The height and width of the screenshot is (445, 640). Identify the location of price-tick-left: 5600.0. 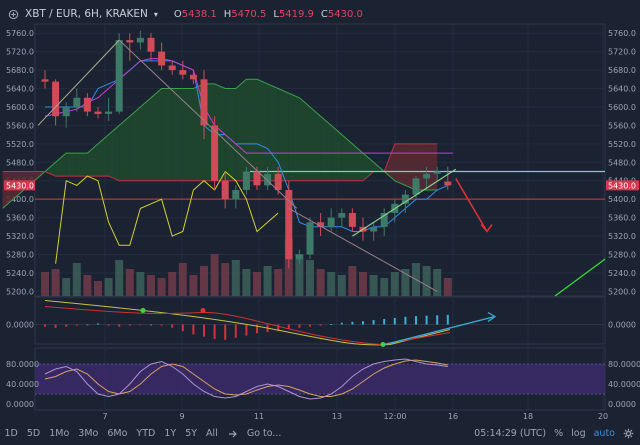
(20, 107).